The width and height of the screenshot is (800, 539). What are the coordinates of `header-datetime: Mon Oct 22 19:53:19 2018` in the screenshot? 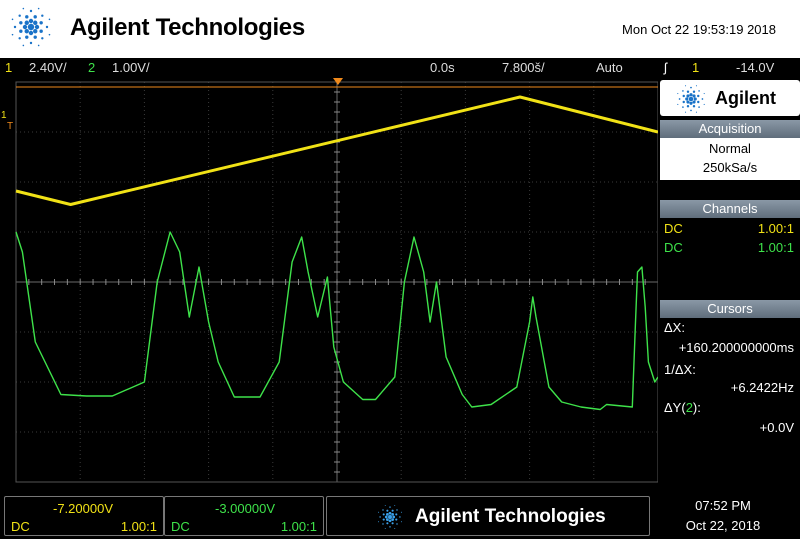 It's located at (699, 29).